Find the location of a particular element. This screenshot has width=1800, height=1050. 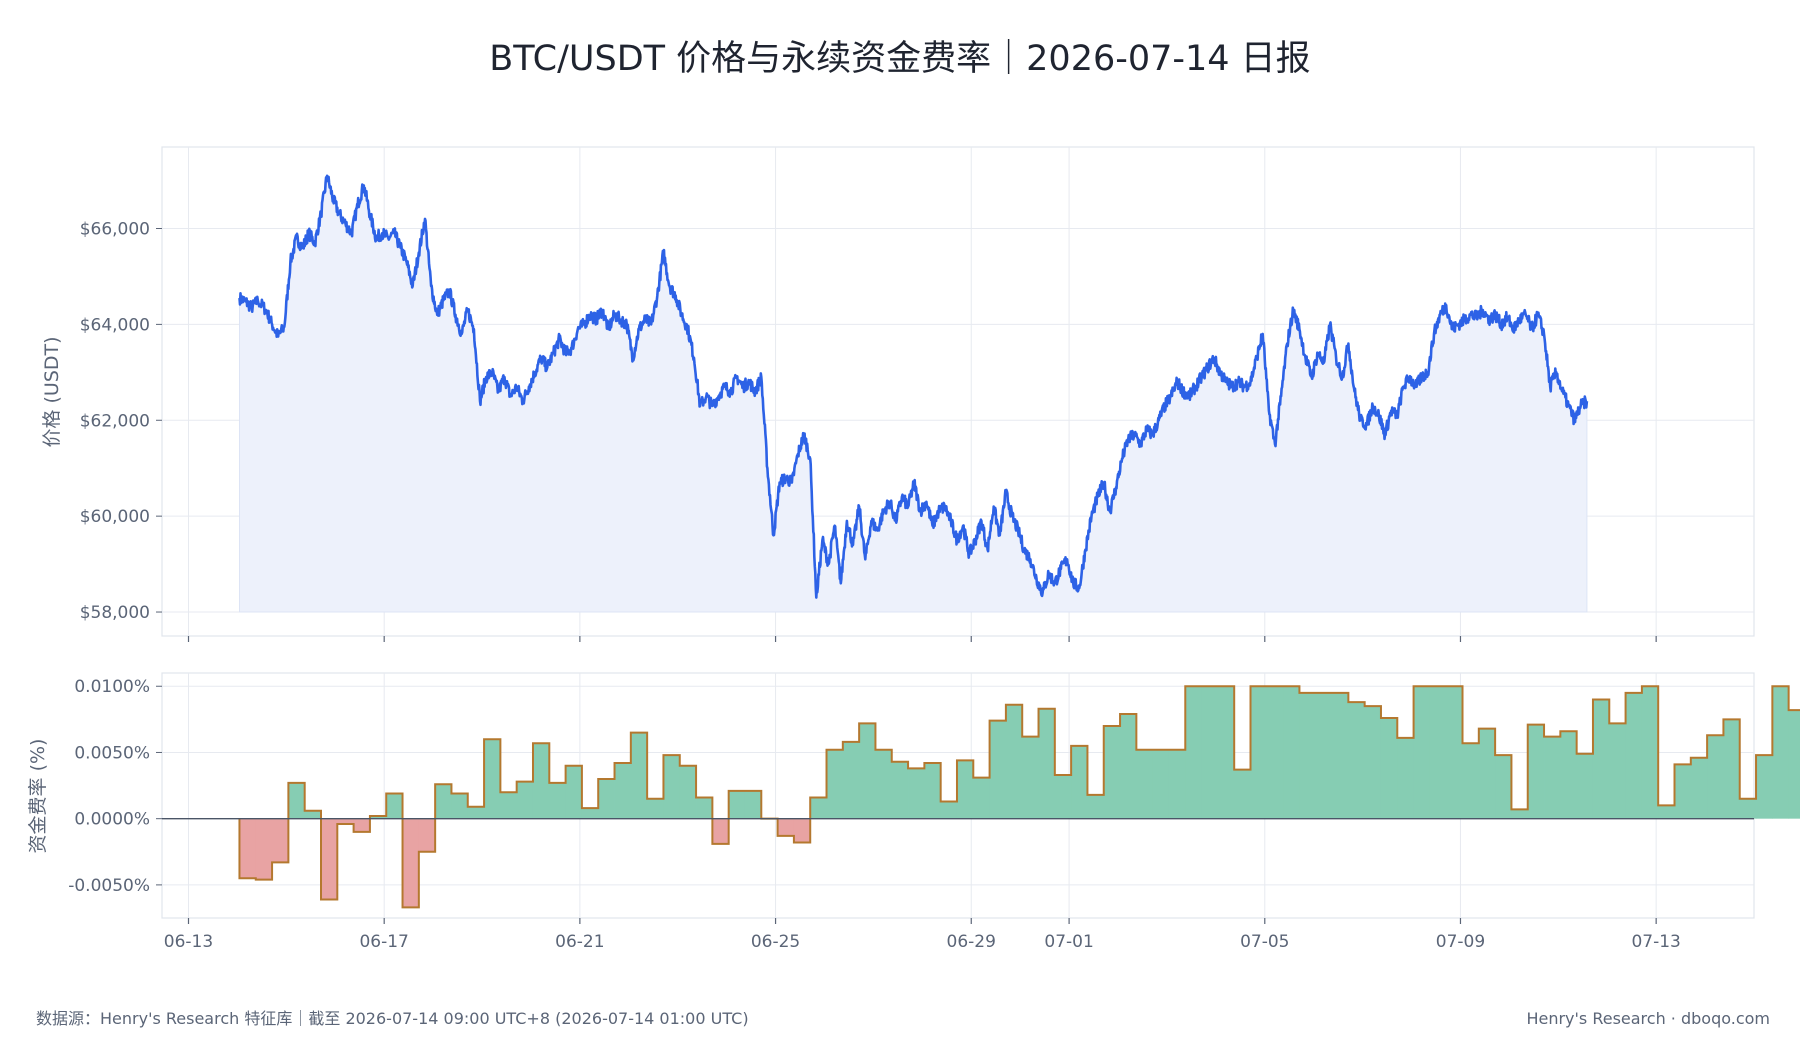

price-y-tick-label-2: $62,000 is located at coordinates (115, 421).